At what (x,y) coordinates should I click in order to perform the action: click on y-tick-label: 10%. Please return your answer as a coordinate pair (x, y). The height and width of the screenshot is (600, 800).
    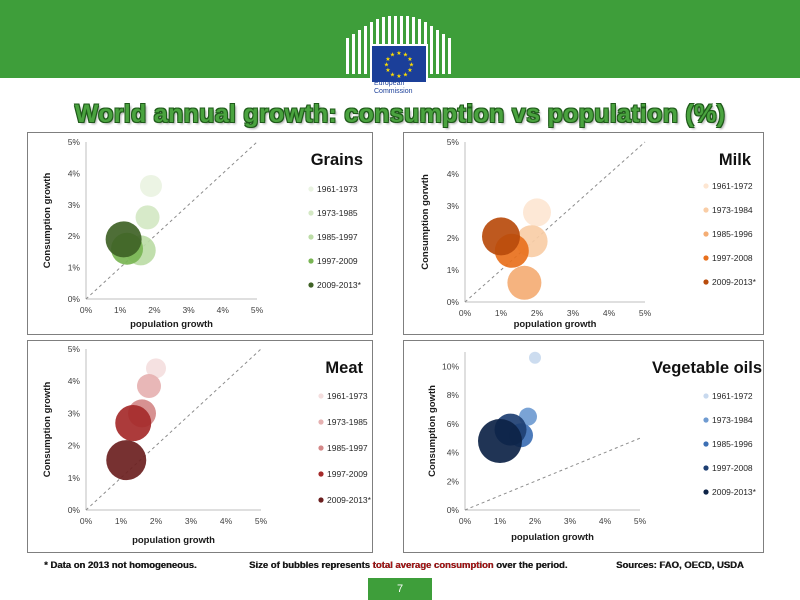
    Looking at the image, I should click on (450, 366).